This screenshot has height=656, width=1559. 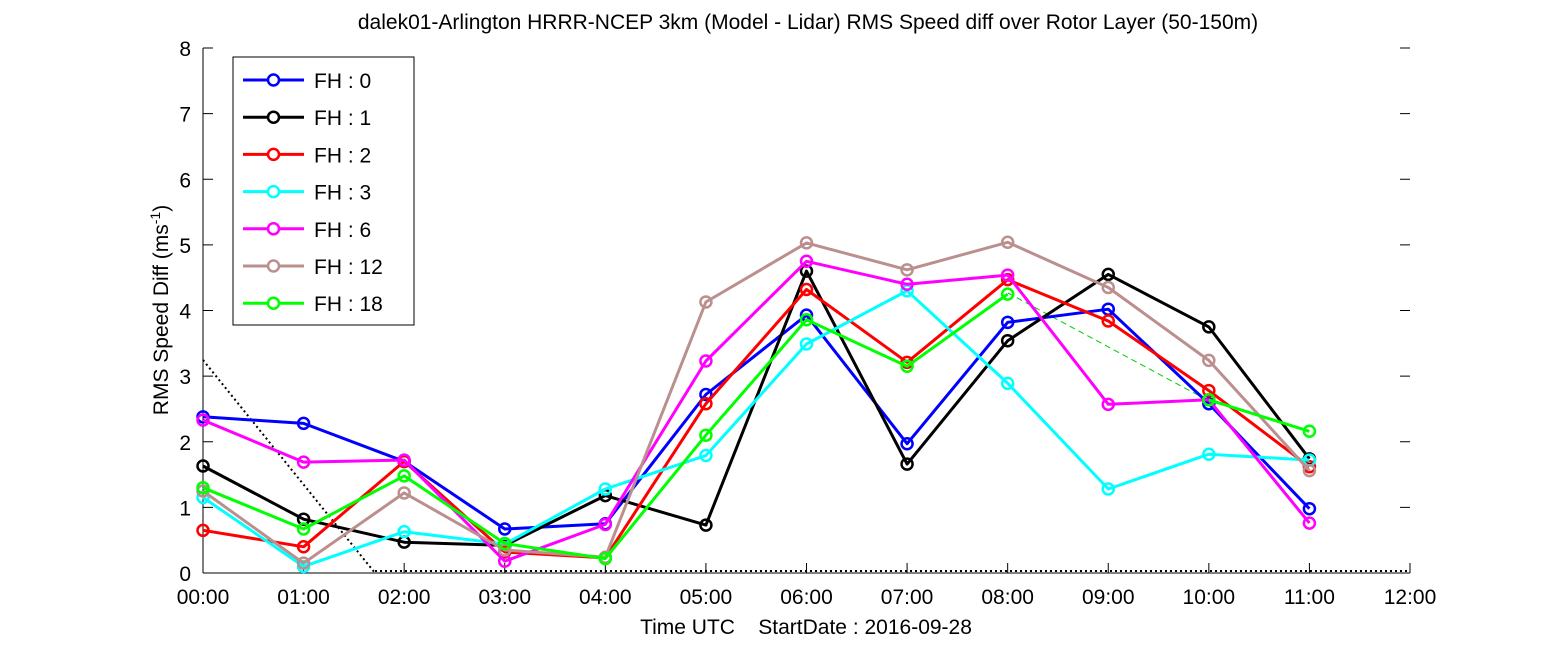 I want to click on legend-label: FH : 2, so click(x=342, y=155).